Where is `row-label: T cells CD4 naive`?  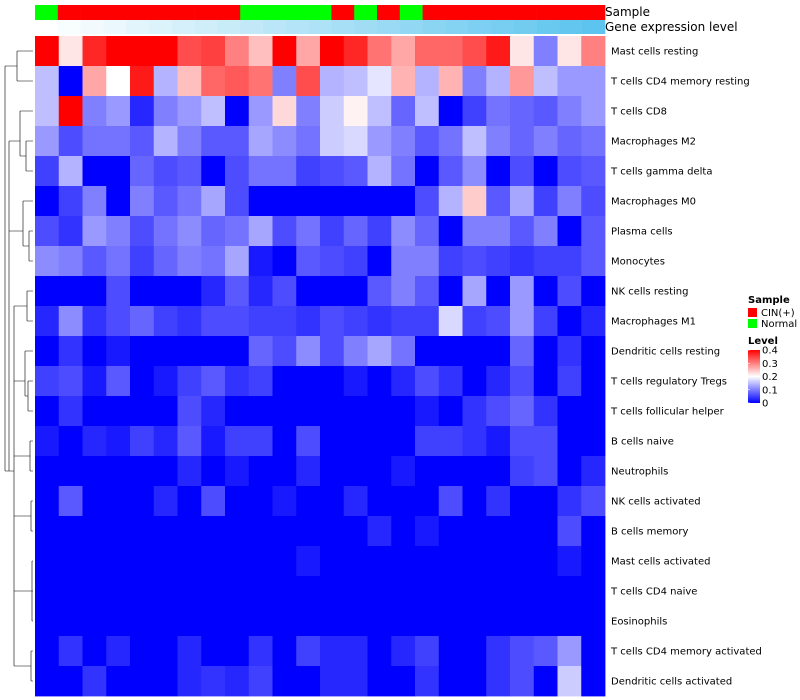 row-label: T cells CD4 naive is located at coordinates (653, 592).